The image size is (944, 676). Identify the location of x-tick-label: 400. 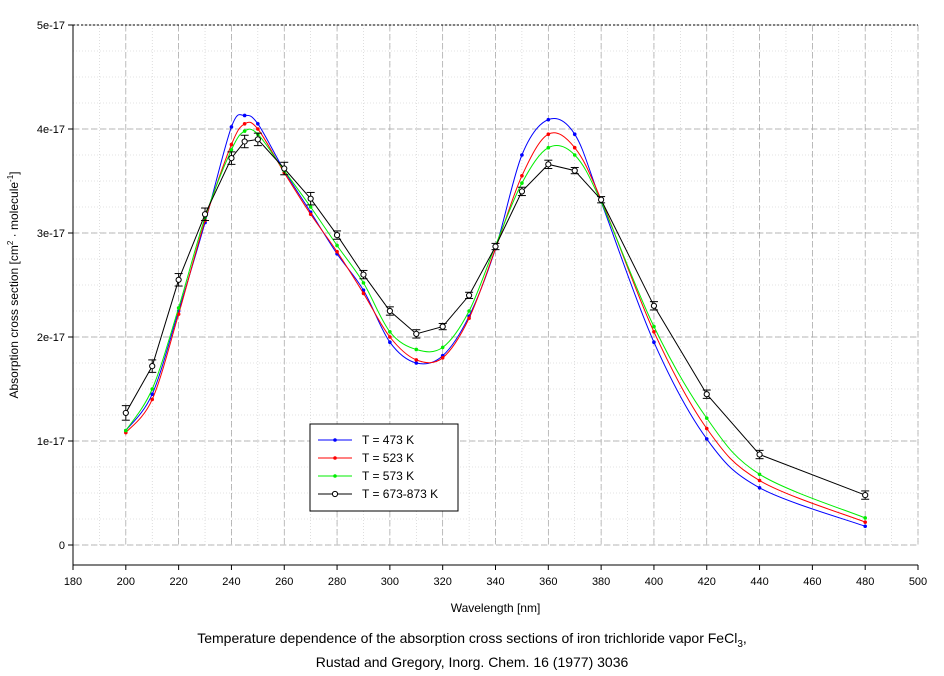
(654, 582).